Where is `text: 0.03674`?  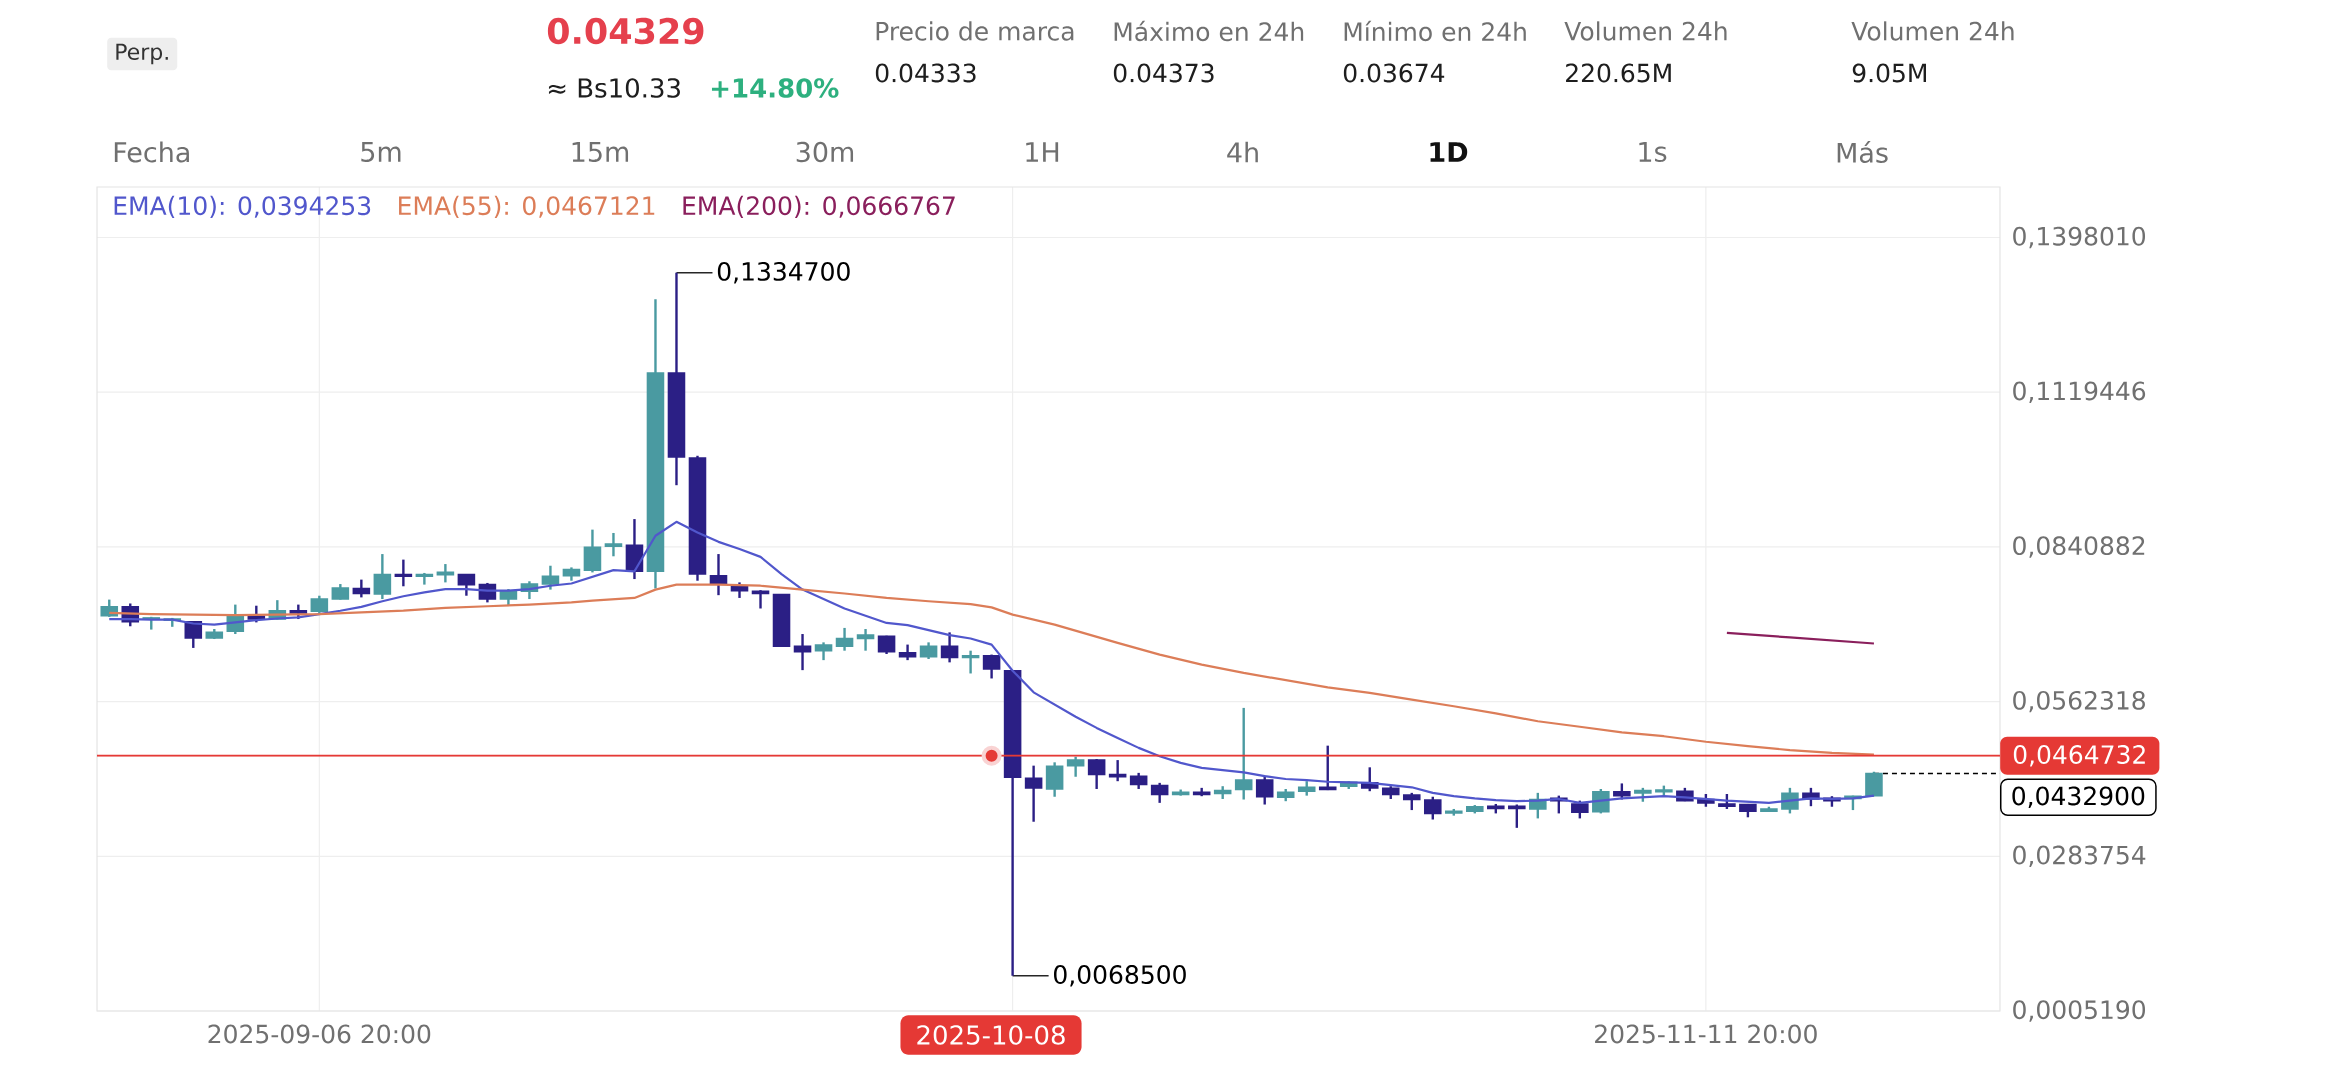 text: 0.03674 is located at coordinates (1394, 73).